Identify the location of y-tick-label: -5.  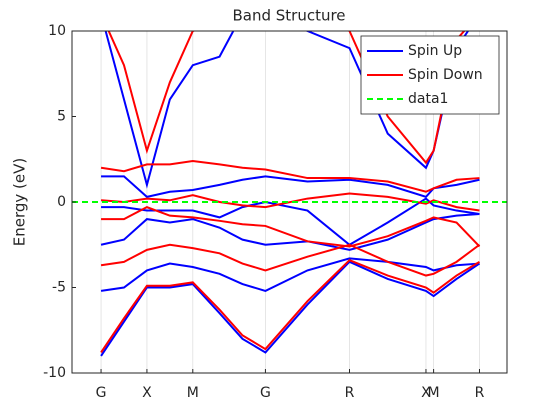
(59, 288).